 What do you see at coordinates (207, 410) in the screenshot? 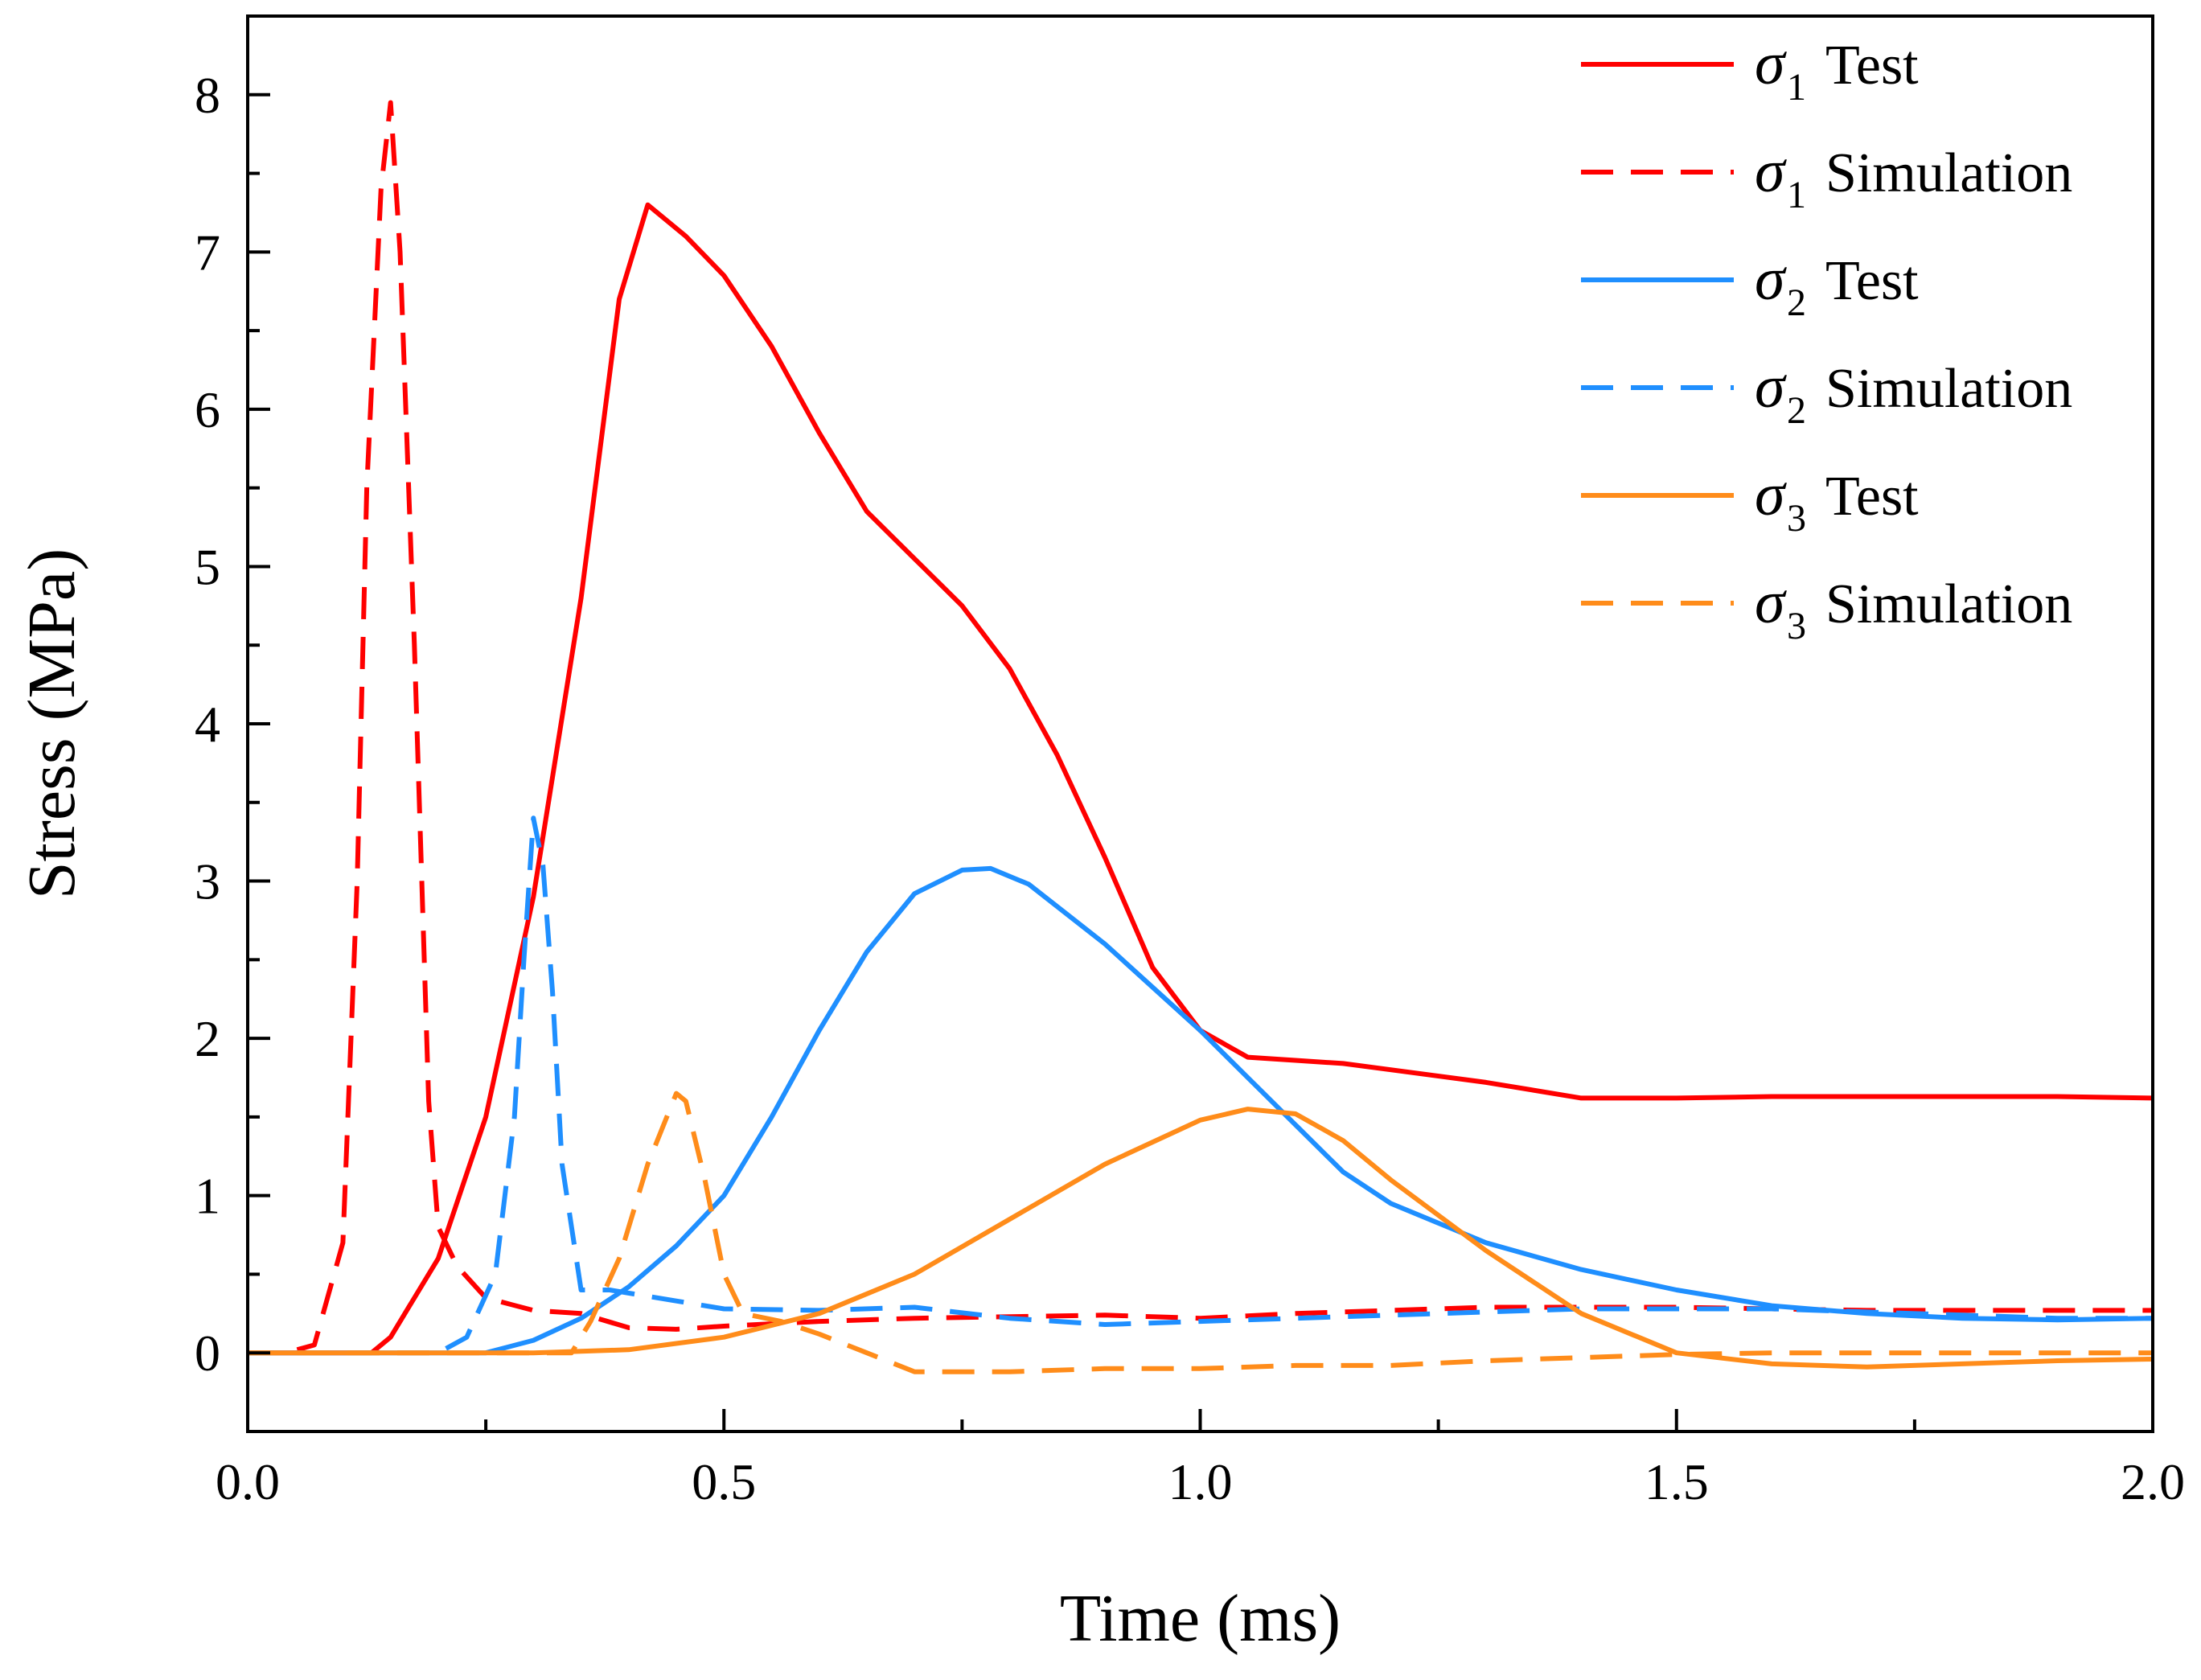
I see `y-tick-label: 6` at bounding box center [207, 410].